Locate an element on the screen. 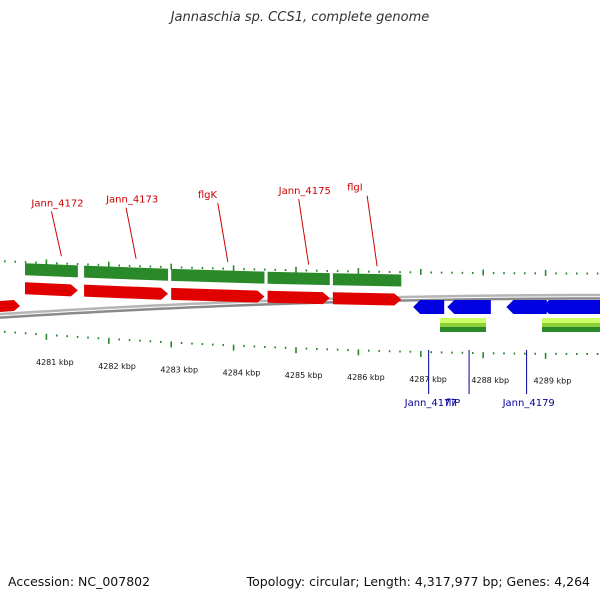 The width and height of the screenshot is (600, 600). gene-label-reverse: Jann_4179 is located at coordinates (528, 403).